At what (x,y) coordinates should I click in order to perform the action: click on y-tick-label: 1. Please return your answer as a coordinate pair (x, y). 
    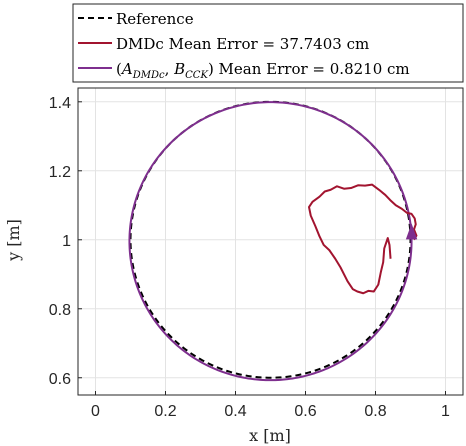
    Looking at the image, I should click on (66, 241).